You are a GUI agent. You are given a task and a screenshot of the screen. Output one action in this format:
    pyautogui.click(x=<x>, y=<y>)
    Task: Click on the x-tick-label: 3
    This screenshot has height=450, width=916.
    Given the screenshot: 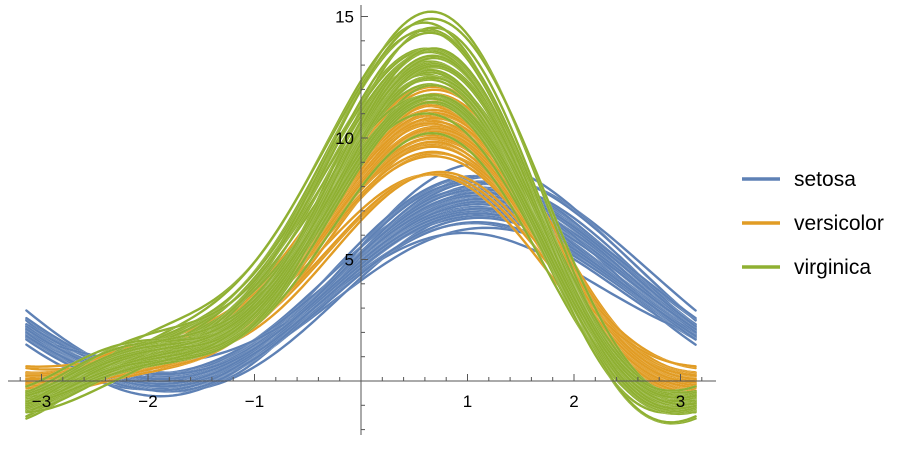 What is the action you would take?
    pyautogui.click(x=680, y=401)
    